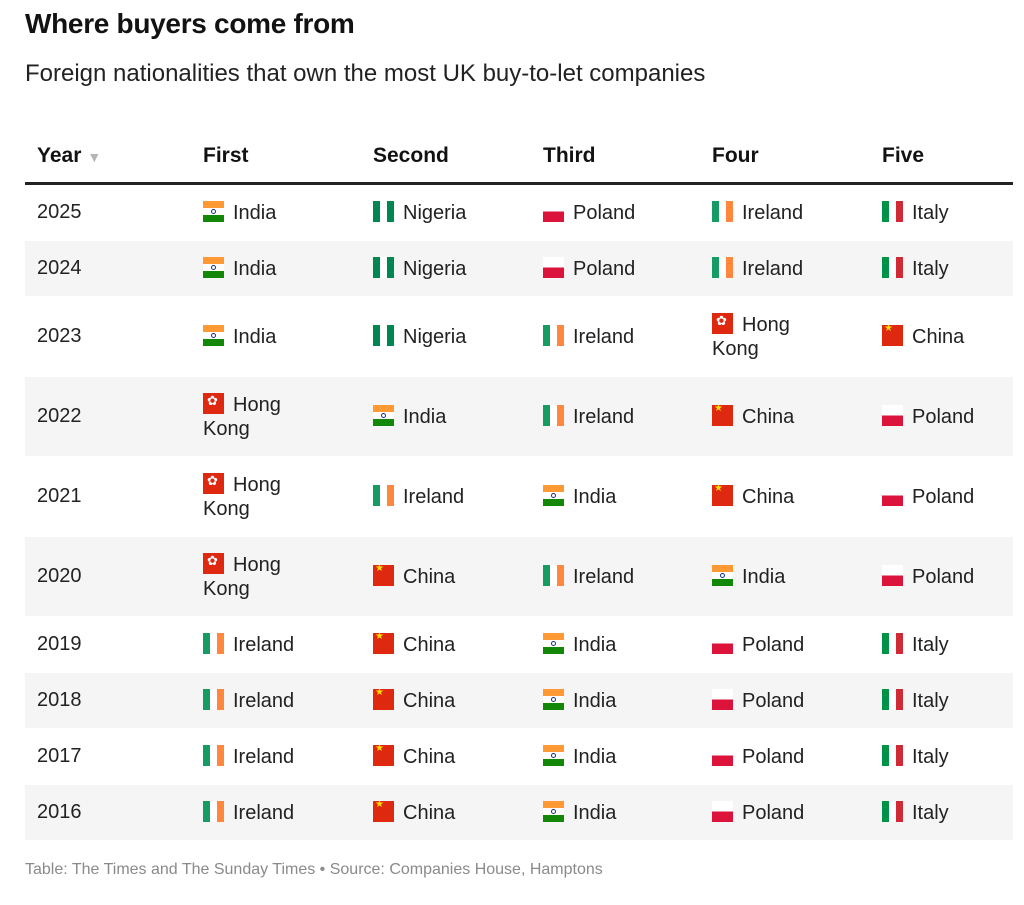 This screenshot has width=1024, height=905. Describe the element at coordinates (519, 812) in the screenshot. I see `table-row: 2016 Ireland China India Poland Italy` at that location.